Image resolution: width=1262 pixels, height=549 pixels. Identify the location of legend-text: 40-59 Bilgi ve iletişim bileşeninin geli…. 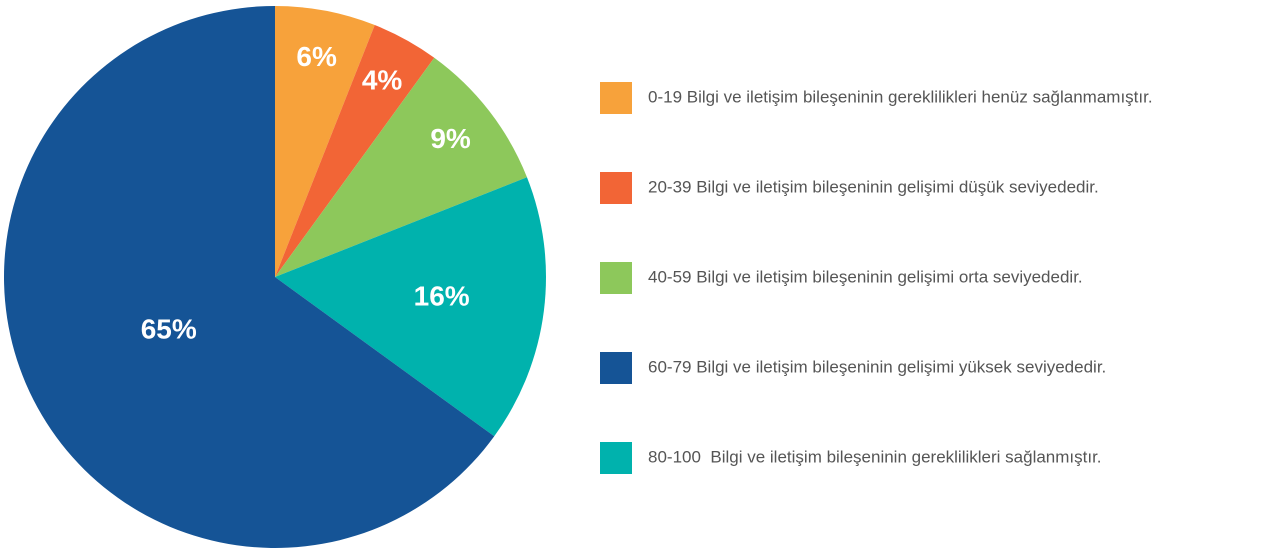
(865, 276).